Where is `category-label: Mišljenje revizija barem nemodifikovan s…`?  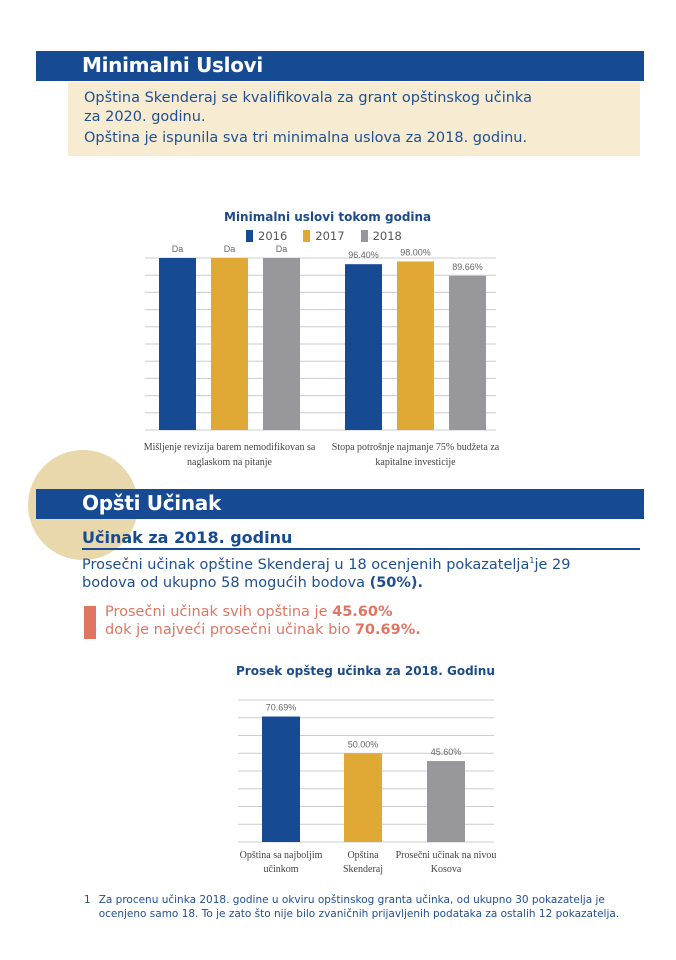 category-label: Mišljenje revizija barem nemodifikovan s… is located at coordinates (230, 447).